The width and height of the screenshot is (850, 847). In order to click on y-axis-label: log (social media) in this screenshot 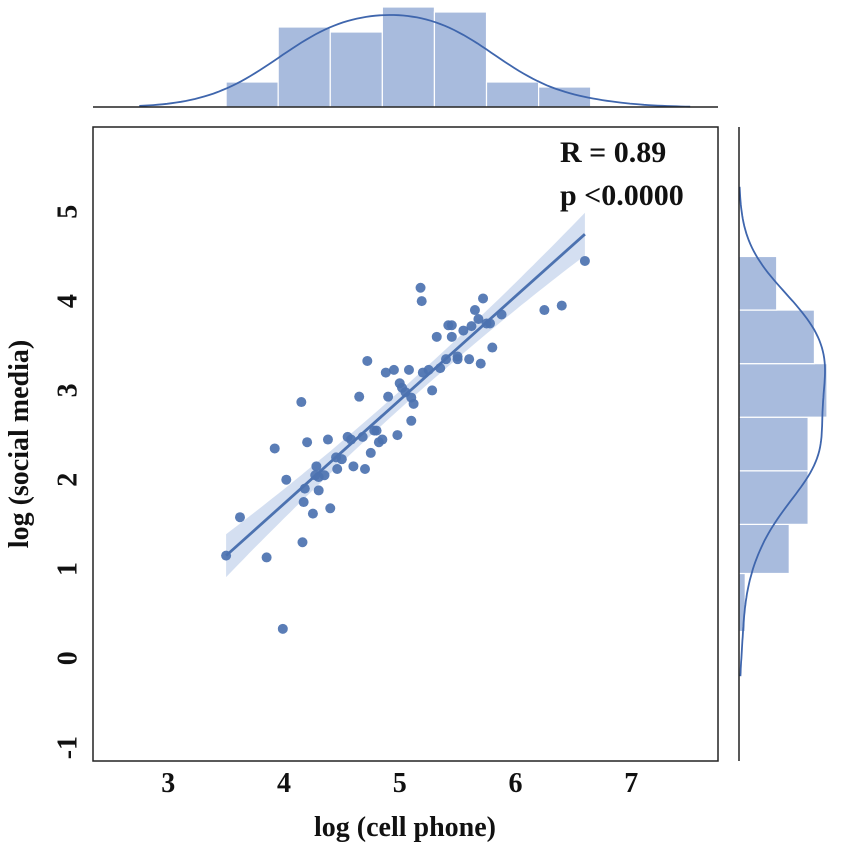, I will do `click(19, 444)`.